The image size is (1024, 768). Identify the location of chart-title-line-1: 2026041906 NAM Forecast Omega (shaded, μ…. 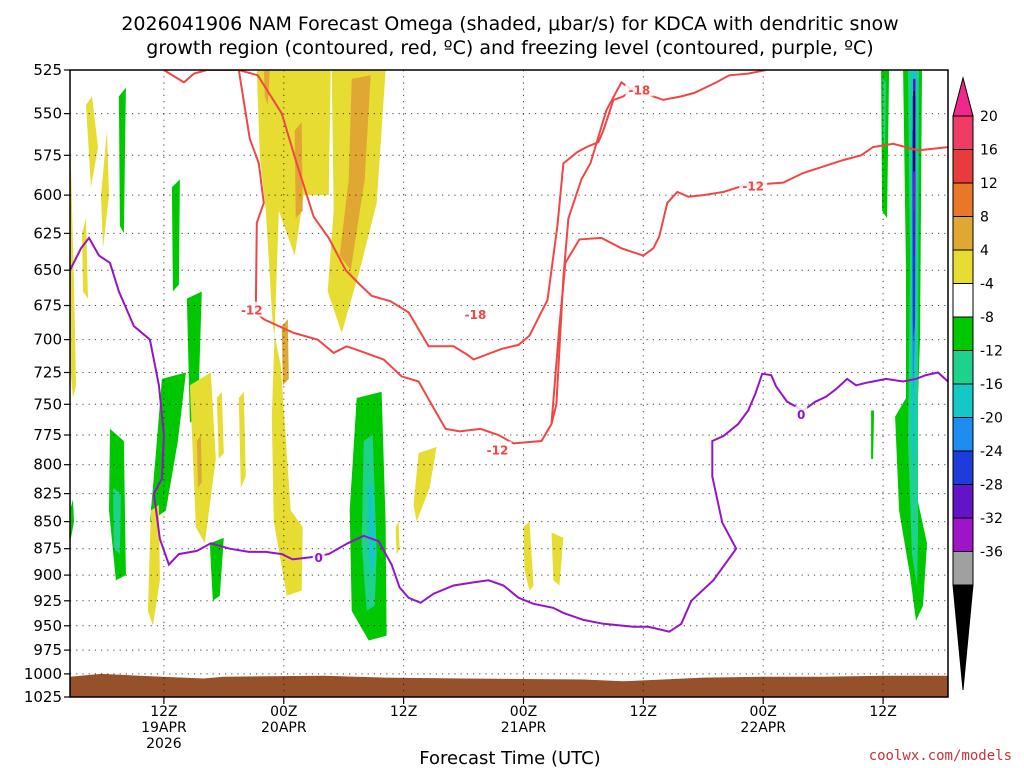
(509, 24).